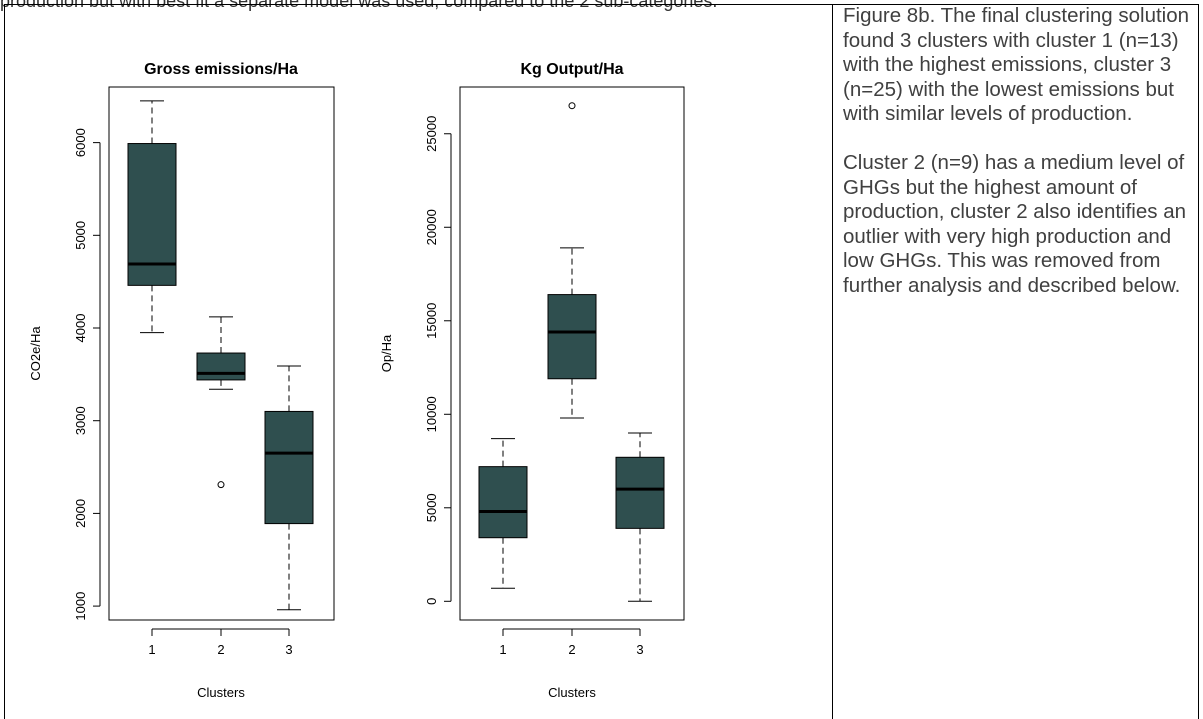 The image size is (1203, 719). What do you see at coordinates (571, 69) in the screenshot?
I see `chart-title: Kg Output/Ha` at bounding box center [571, 69].